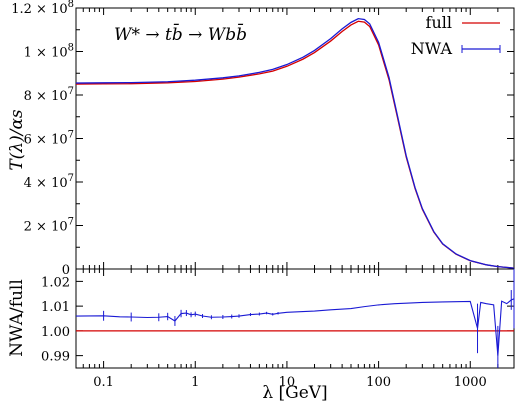 This screenshot has height=404, width=515. I want to click on ratio-y-tick-label: 1.00, so click(55, 332).